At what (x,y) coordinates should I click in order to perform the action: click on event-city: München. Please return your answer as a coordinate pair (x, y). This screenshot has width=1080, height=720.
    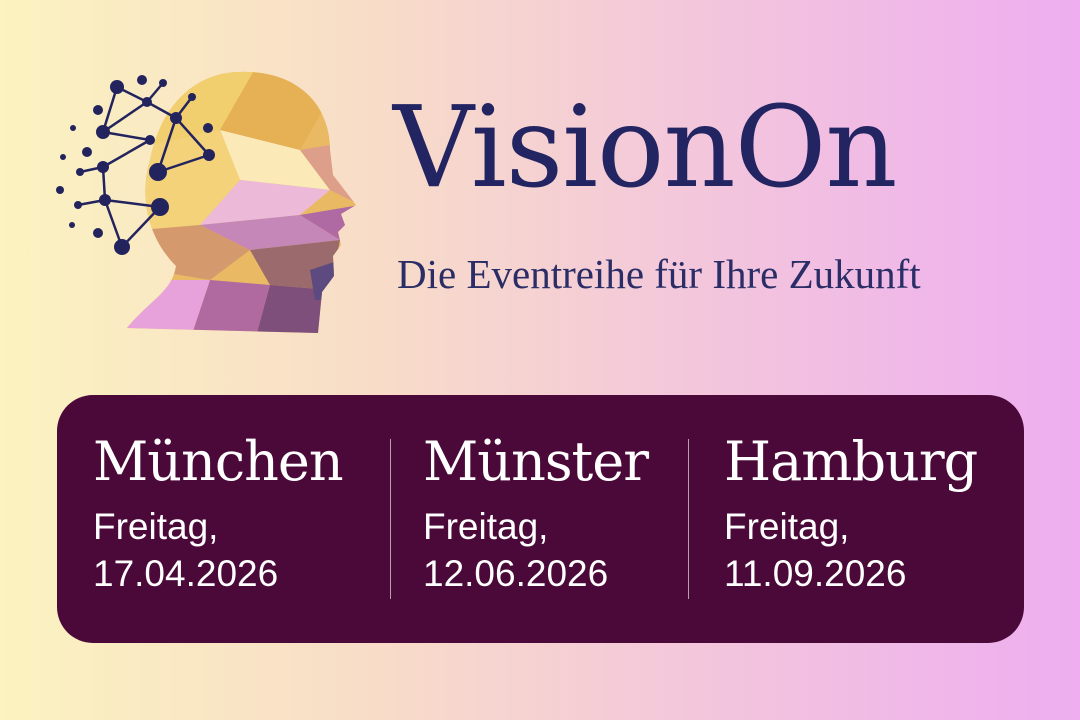
    Looking at the image, I should click on (218, 461).